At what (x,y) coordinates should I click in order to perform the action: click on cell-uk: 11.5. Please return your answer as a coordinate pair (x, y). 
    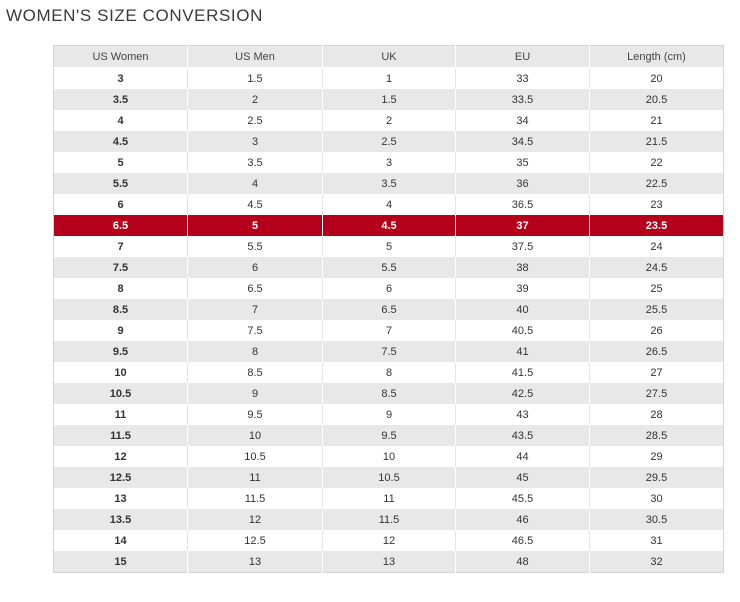
    Looking at the image, I should click on (389, 519).